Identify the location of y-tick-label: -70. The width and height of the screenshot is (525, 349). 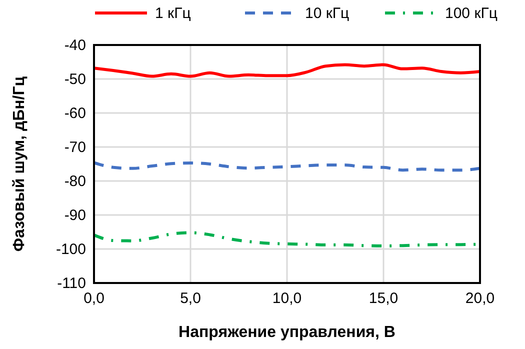
(75, 147).